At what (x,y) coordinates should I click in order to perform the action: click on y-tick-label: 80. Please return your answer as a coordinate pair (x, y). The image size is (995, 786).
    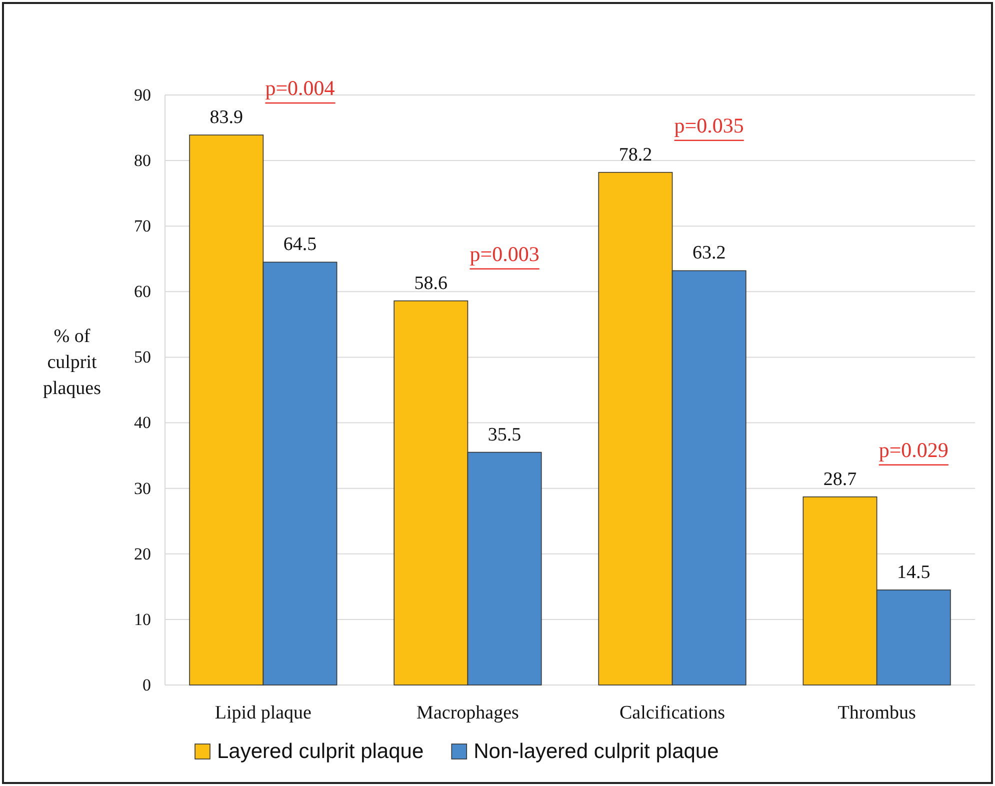
    Looking at the image, I should click on (142, 160).